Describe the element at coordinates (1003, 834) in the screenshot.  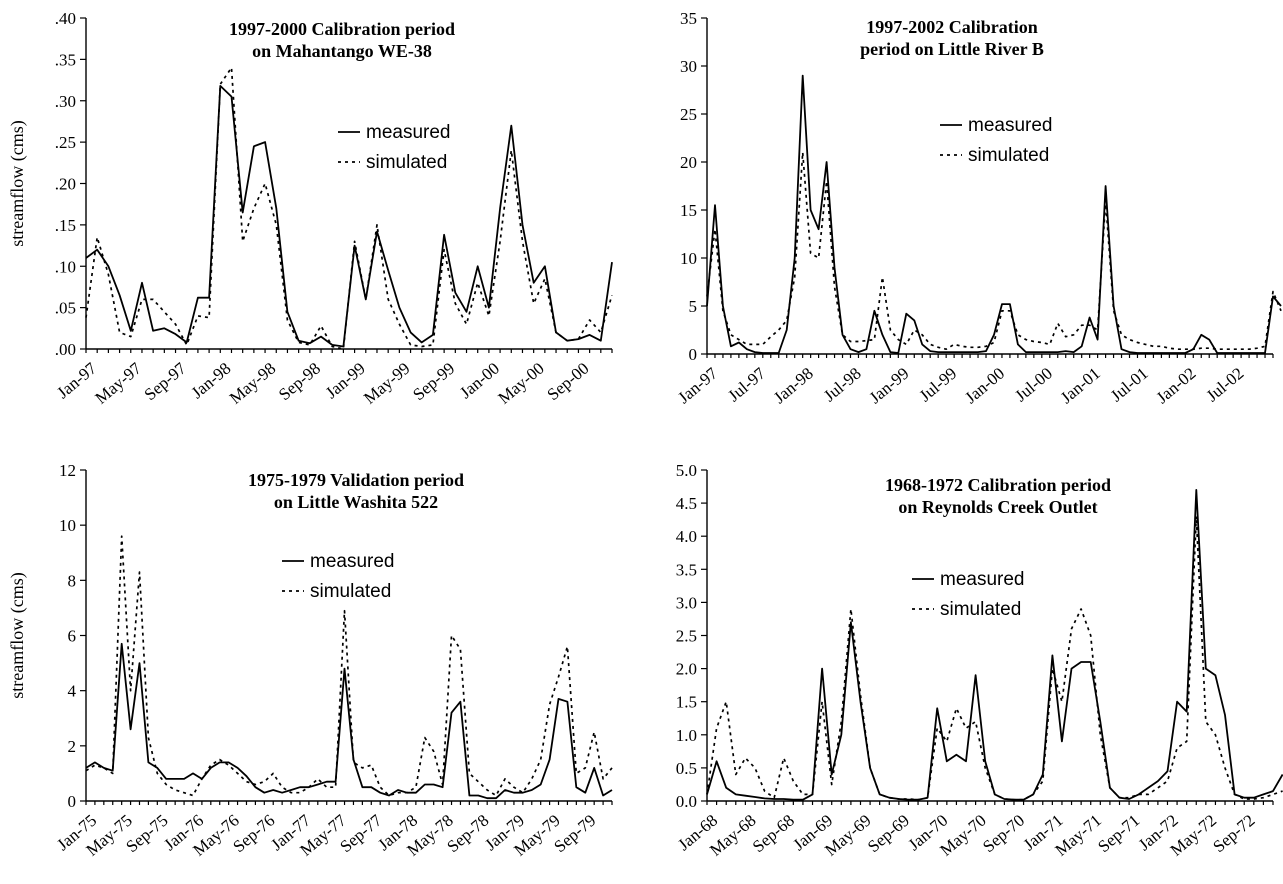
I see `x-tick-label: Sep-70` at that location.